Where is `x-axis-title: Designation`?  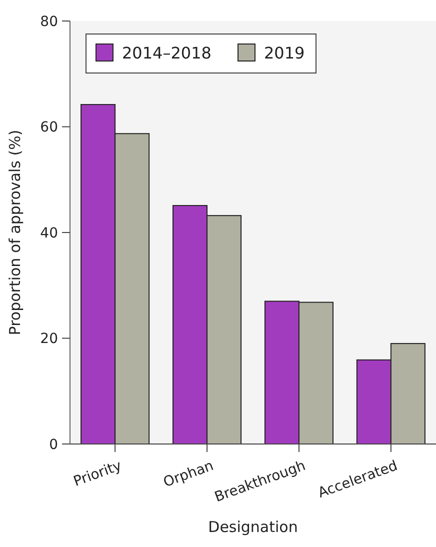 x-axis-title: Designation is located at coordinates (253, 527).